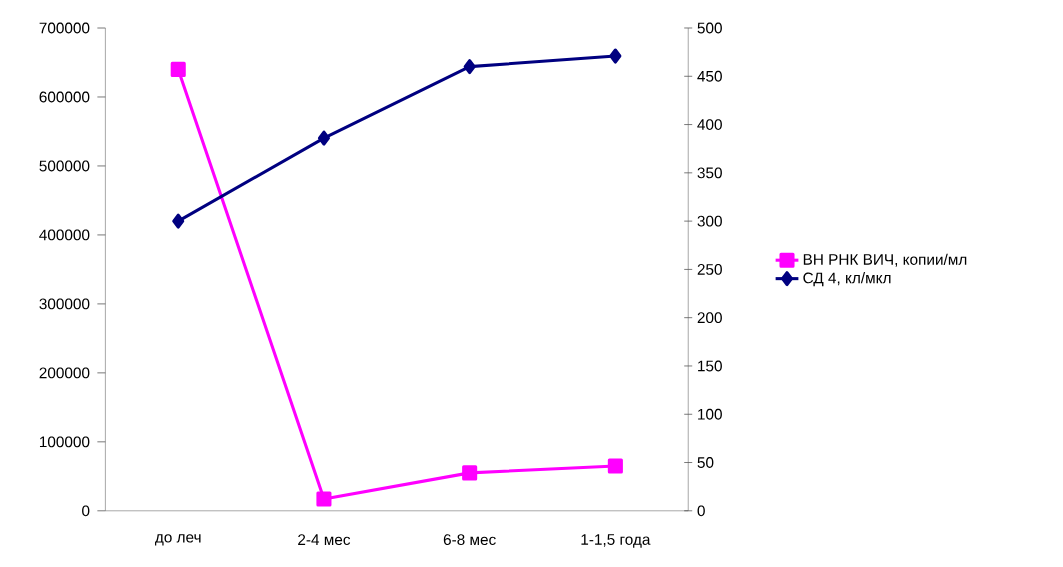 The width and height of the screenshot is (1063, 567). What do you see at coordinates (64, 373) in the screenshot?
I see `y-tick-label: 200000` at bounding box center [64, 373].